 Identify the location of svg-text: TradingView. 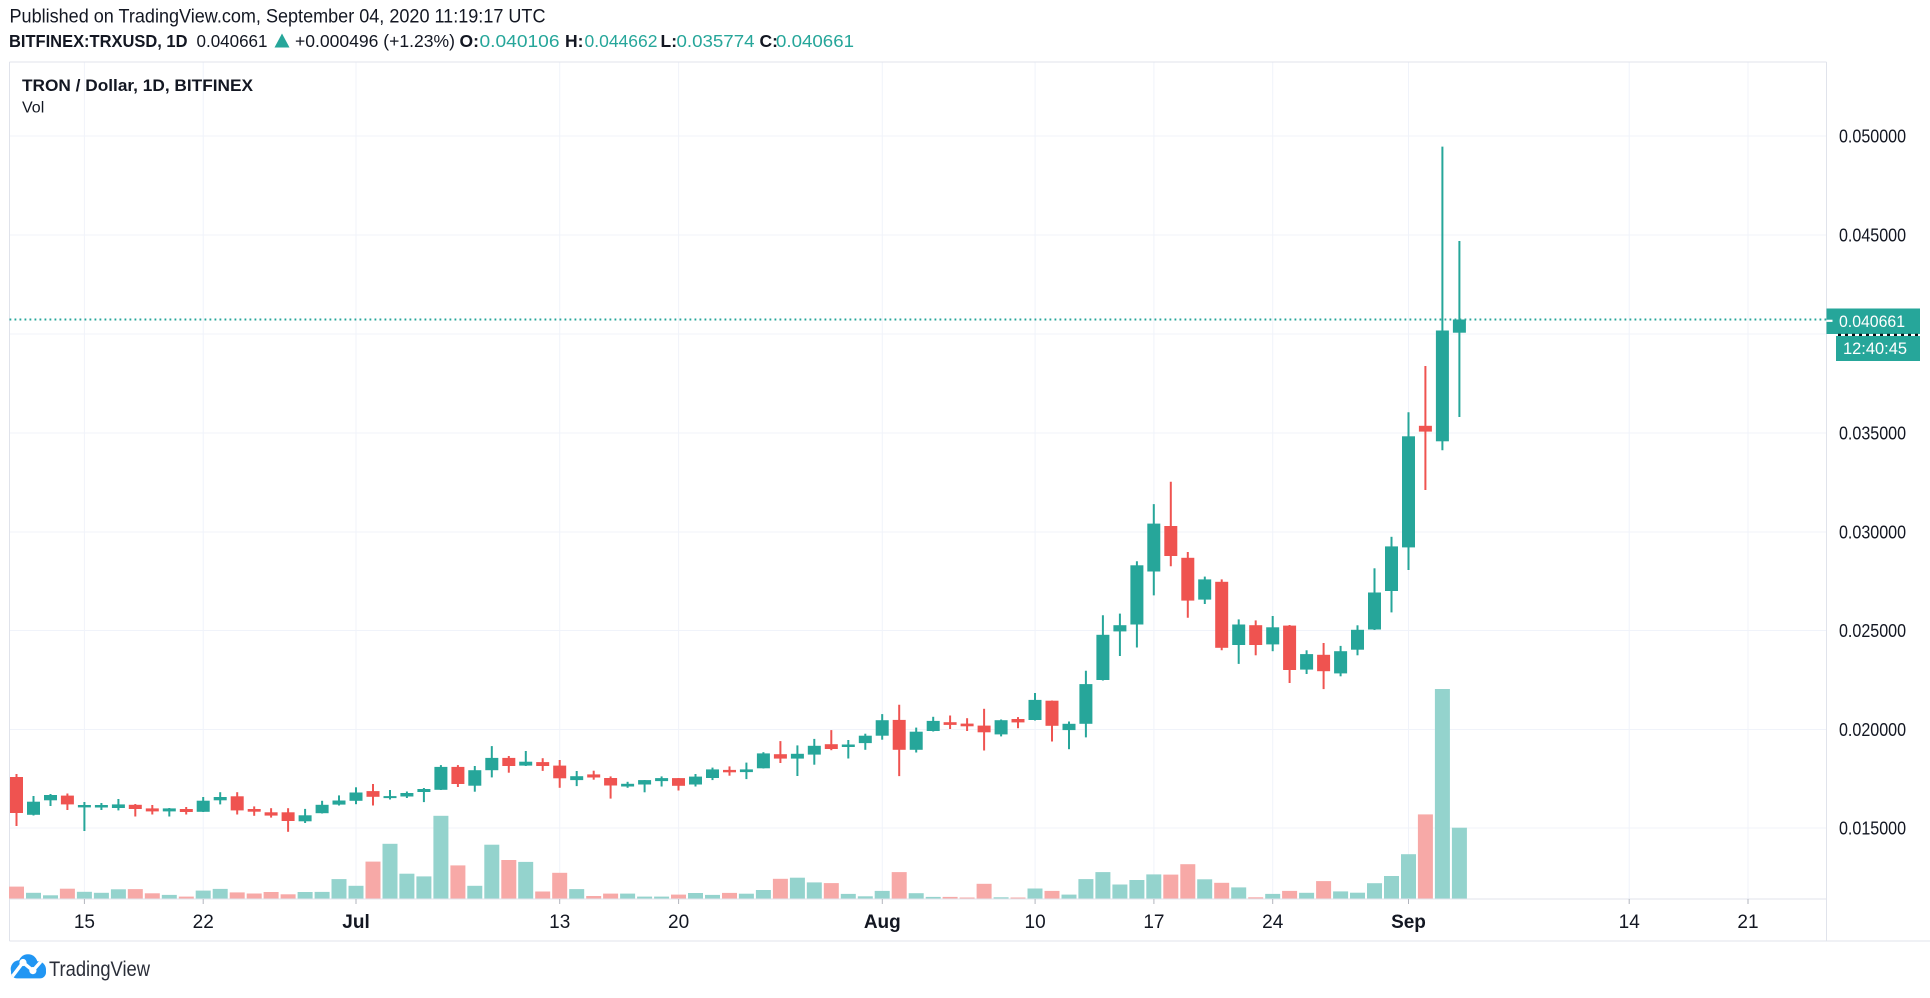
(100, 969).